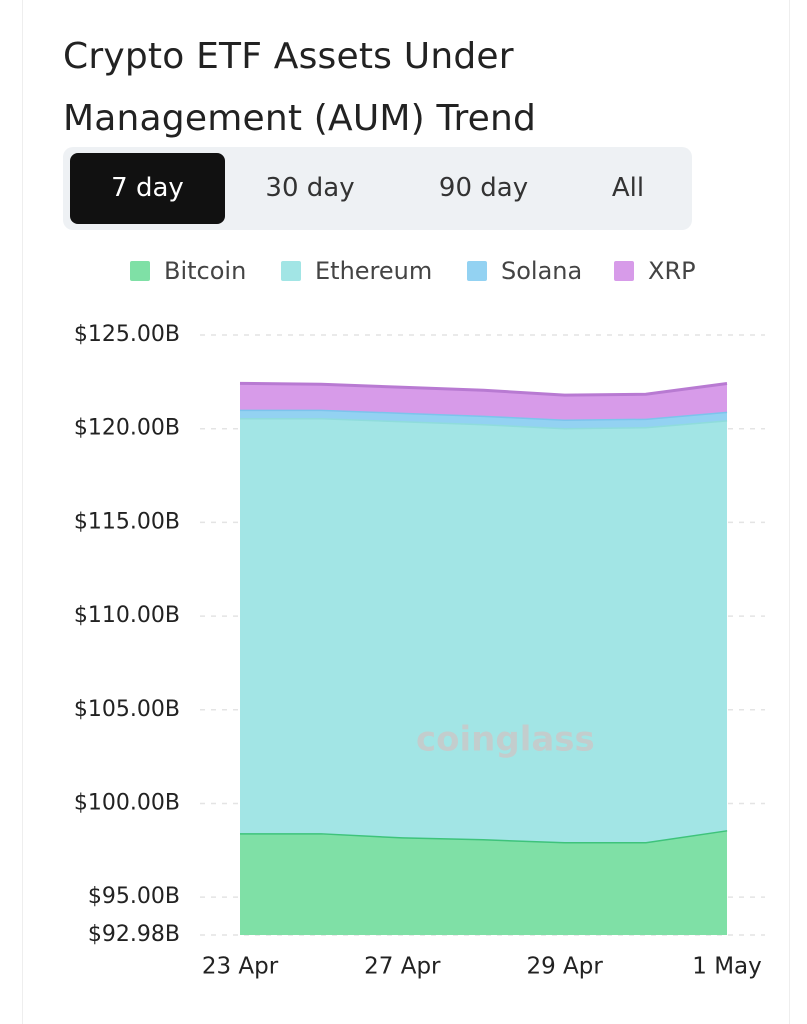 This screenshot has width=807, height=1024. Describe the element at coordinates (127, 709) in the screenshot. I see `y-tick-label: $105.00B` at that location.